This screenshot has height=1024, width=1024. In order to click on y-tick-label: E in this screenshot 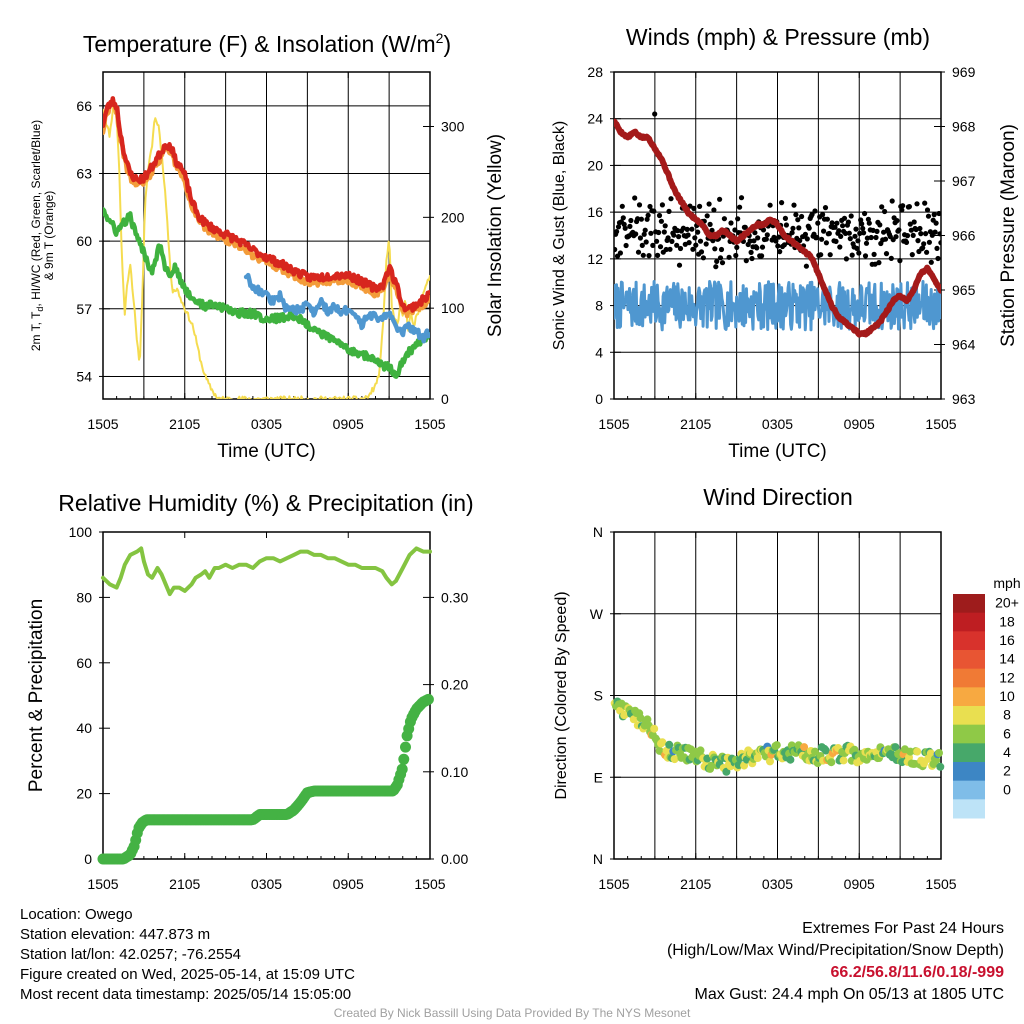, I will do `click(598, 777)`.